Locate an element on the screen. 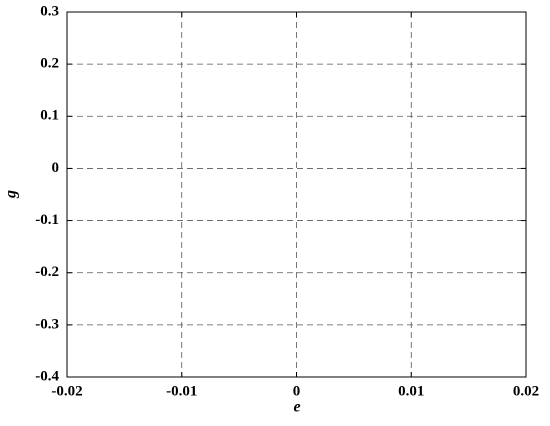 The width and height of the screenshot is (550, 426). x-tick-label: -0.01 is located at coordinates (181, 391).